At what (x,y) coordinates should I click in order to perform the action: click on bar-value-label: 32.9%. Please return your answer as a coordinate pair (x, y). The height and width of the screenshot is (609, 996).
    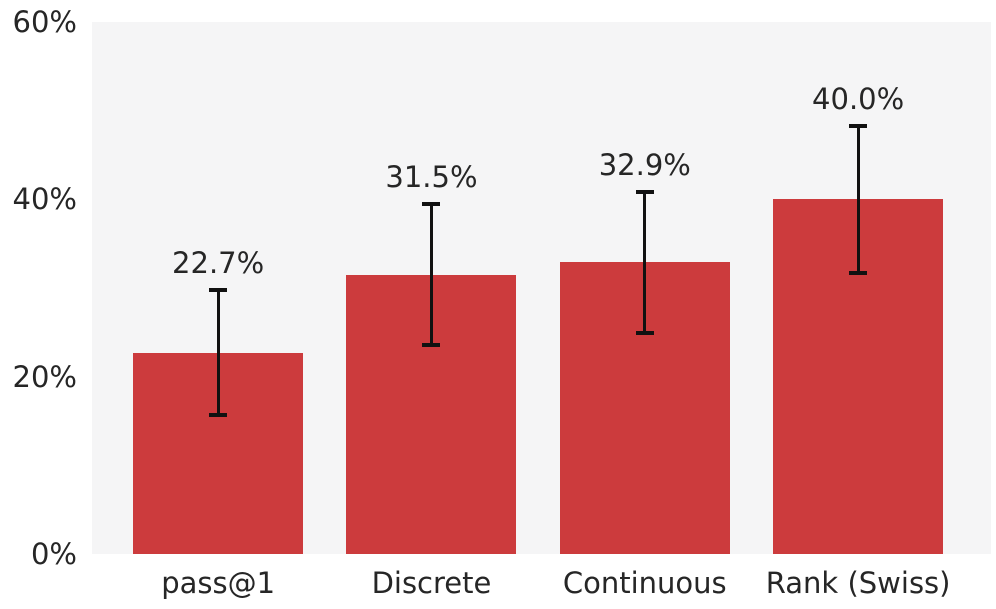
    Looking at the image, I should click on (644, 165).